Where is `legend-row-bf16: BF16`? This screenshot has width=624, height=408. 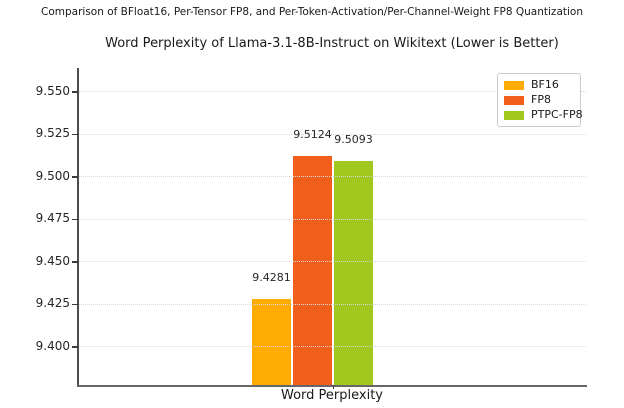
legend-row-bf16: BF16 is located at coordinates (539, 85).